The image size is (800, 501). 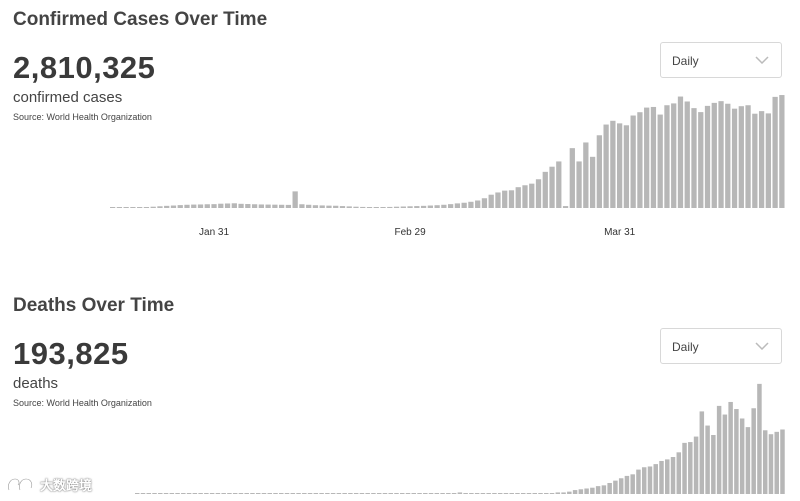 I want to click on x-tick-label: Mar 31, so click(x=620, y=232).